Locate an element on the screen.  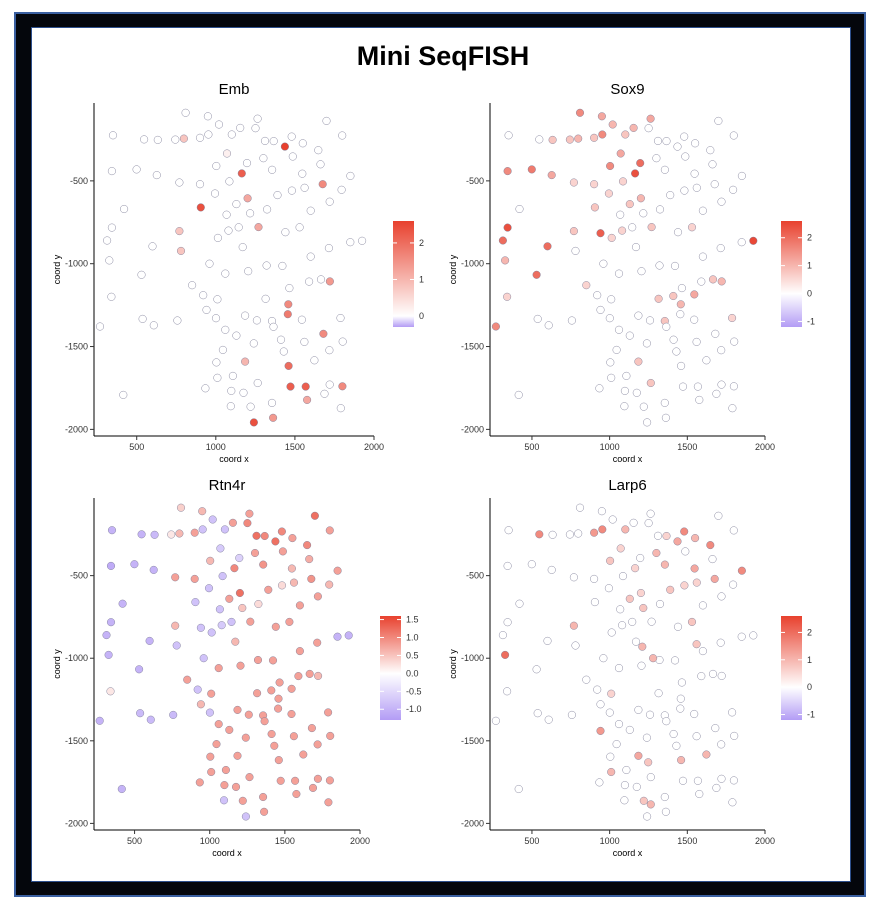
legend-colorbar is located at coordinates (791, 274).